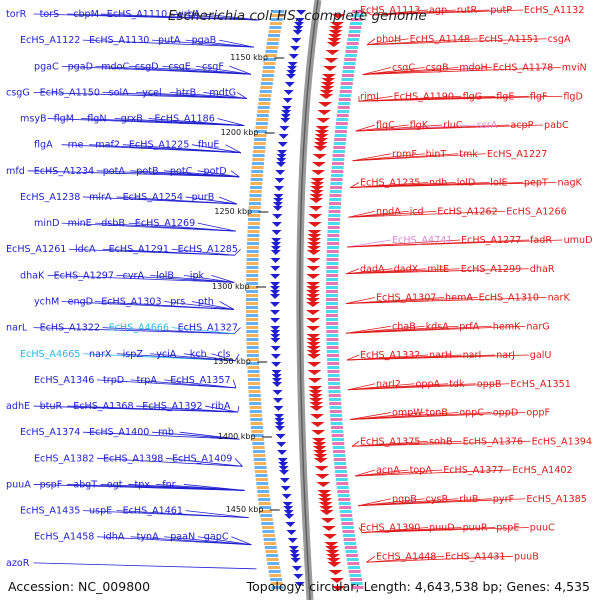 This screenshot has height=600, width=600. I want to click on gene-label-right: EcHS_A1227, so click(517, 154).